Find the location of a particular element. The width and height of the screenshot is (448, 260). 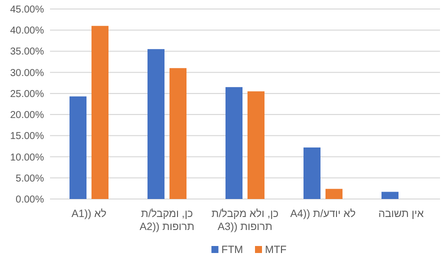

y-tick-label: 45.00% is located at coordinates (27, 10).